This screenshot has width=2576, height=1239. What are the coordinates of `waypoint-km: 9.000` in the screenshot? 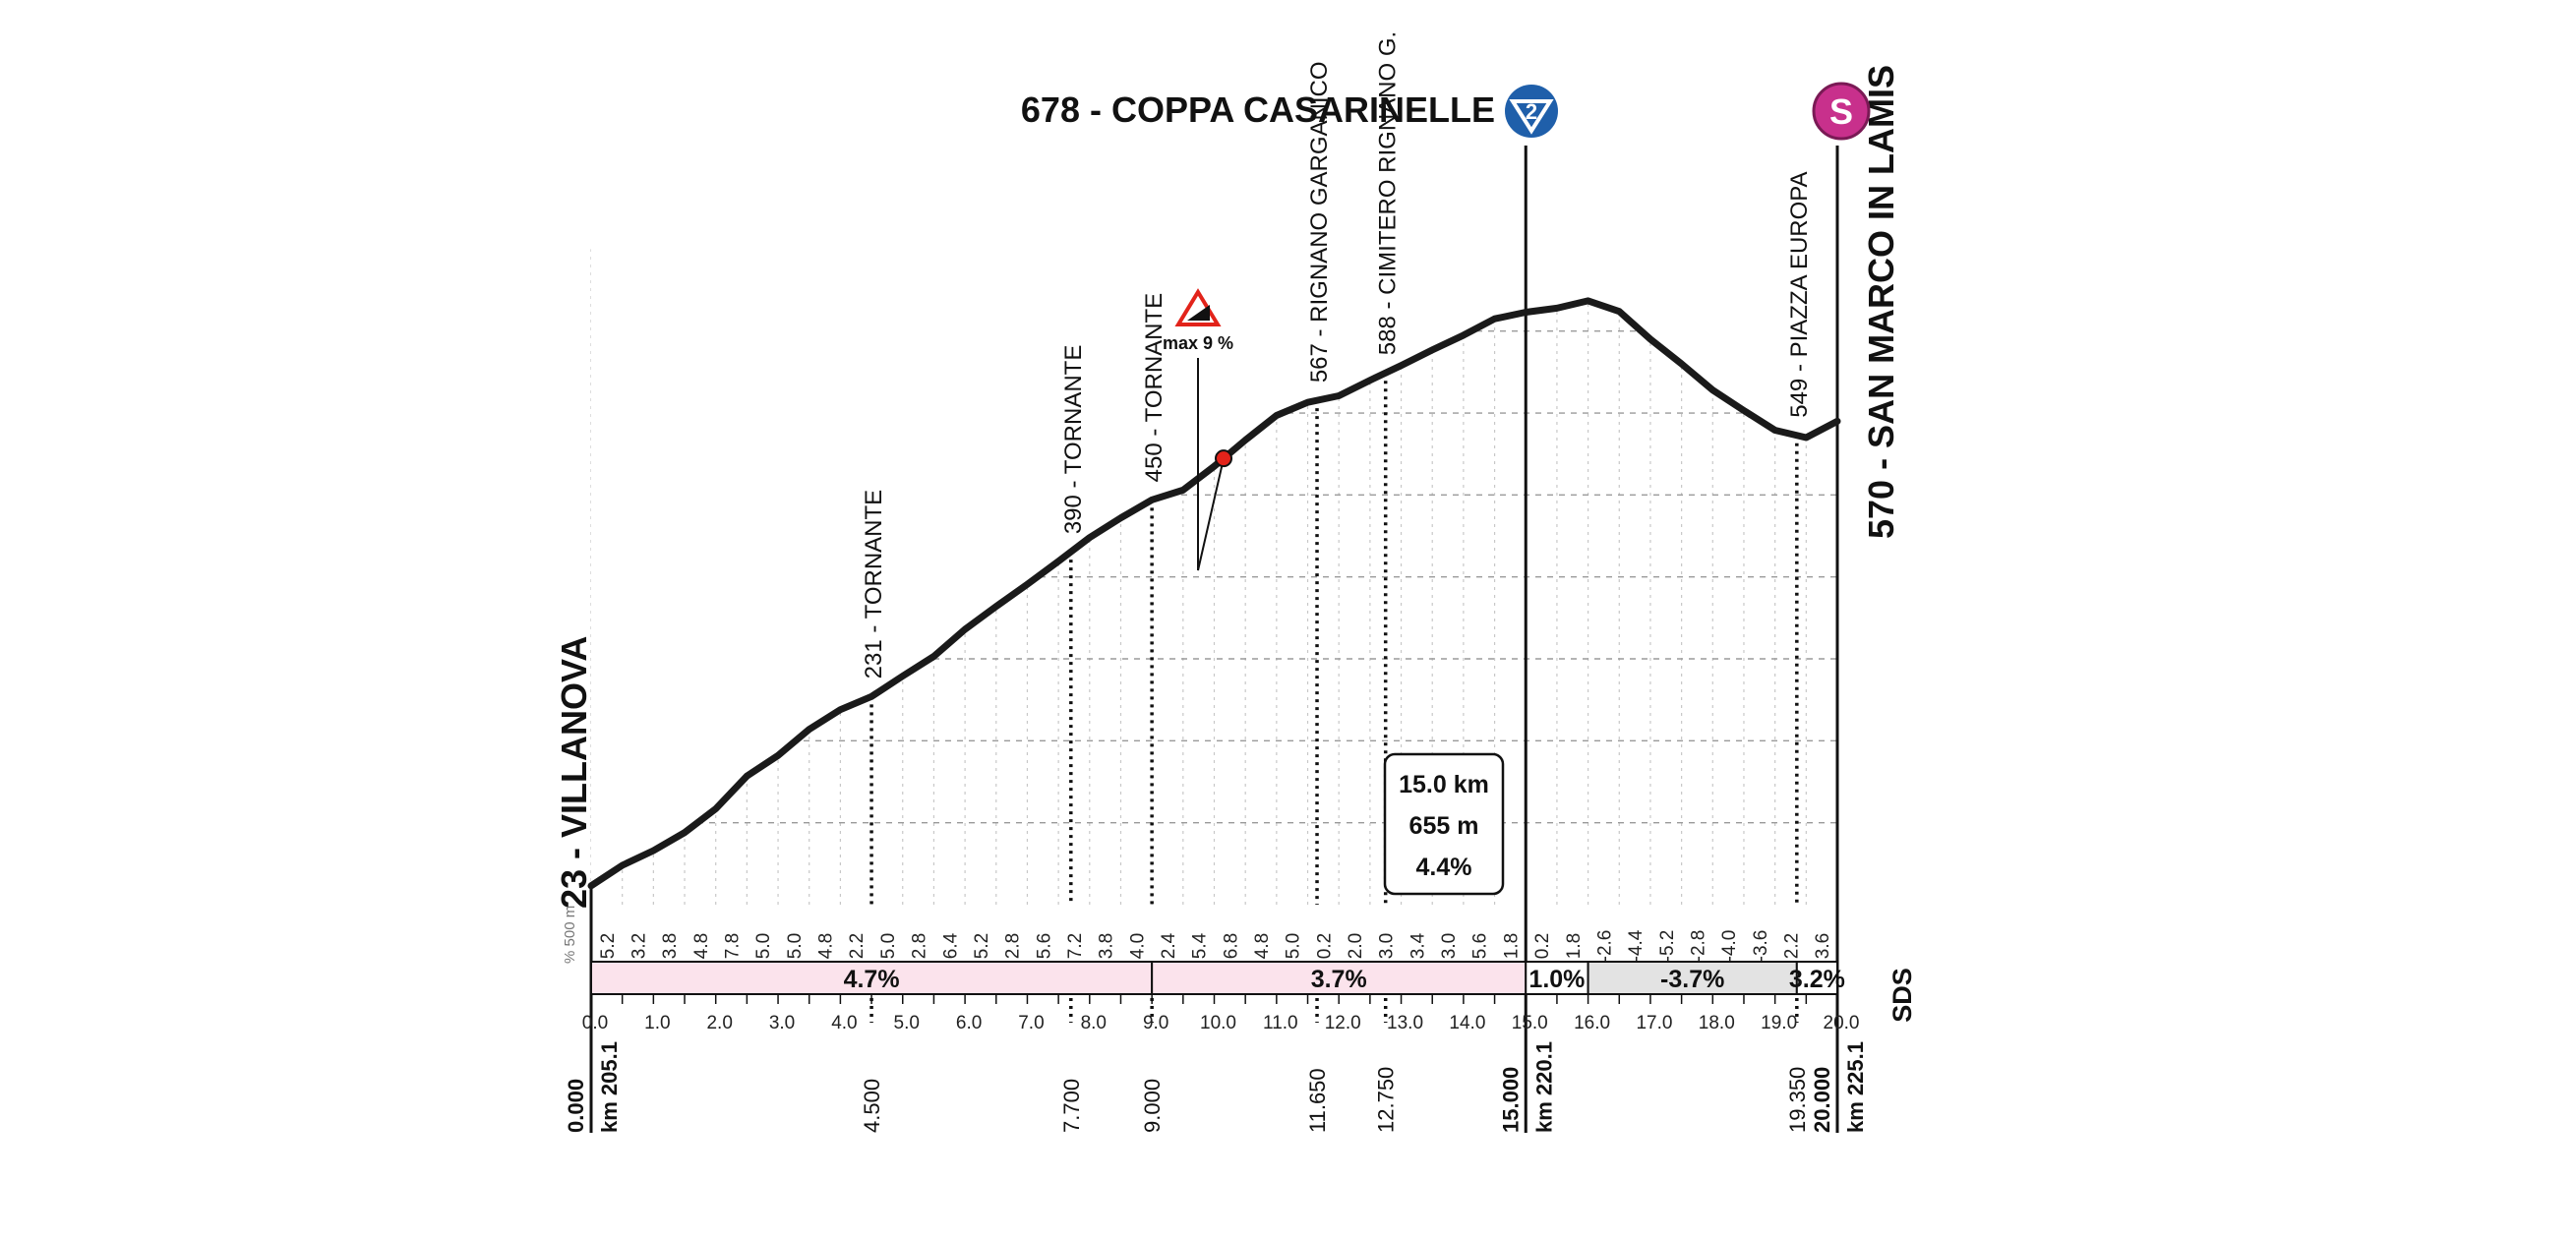 It's located at (1152, 1106).